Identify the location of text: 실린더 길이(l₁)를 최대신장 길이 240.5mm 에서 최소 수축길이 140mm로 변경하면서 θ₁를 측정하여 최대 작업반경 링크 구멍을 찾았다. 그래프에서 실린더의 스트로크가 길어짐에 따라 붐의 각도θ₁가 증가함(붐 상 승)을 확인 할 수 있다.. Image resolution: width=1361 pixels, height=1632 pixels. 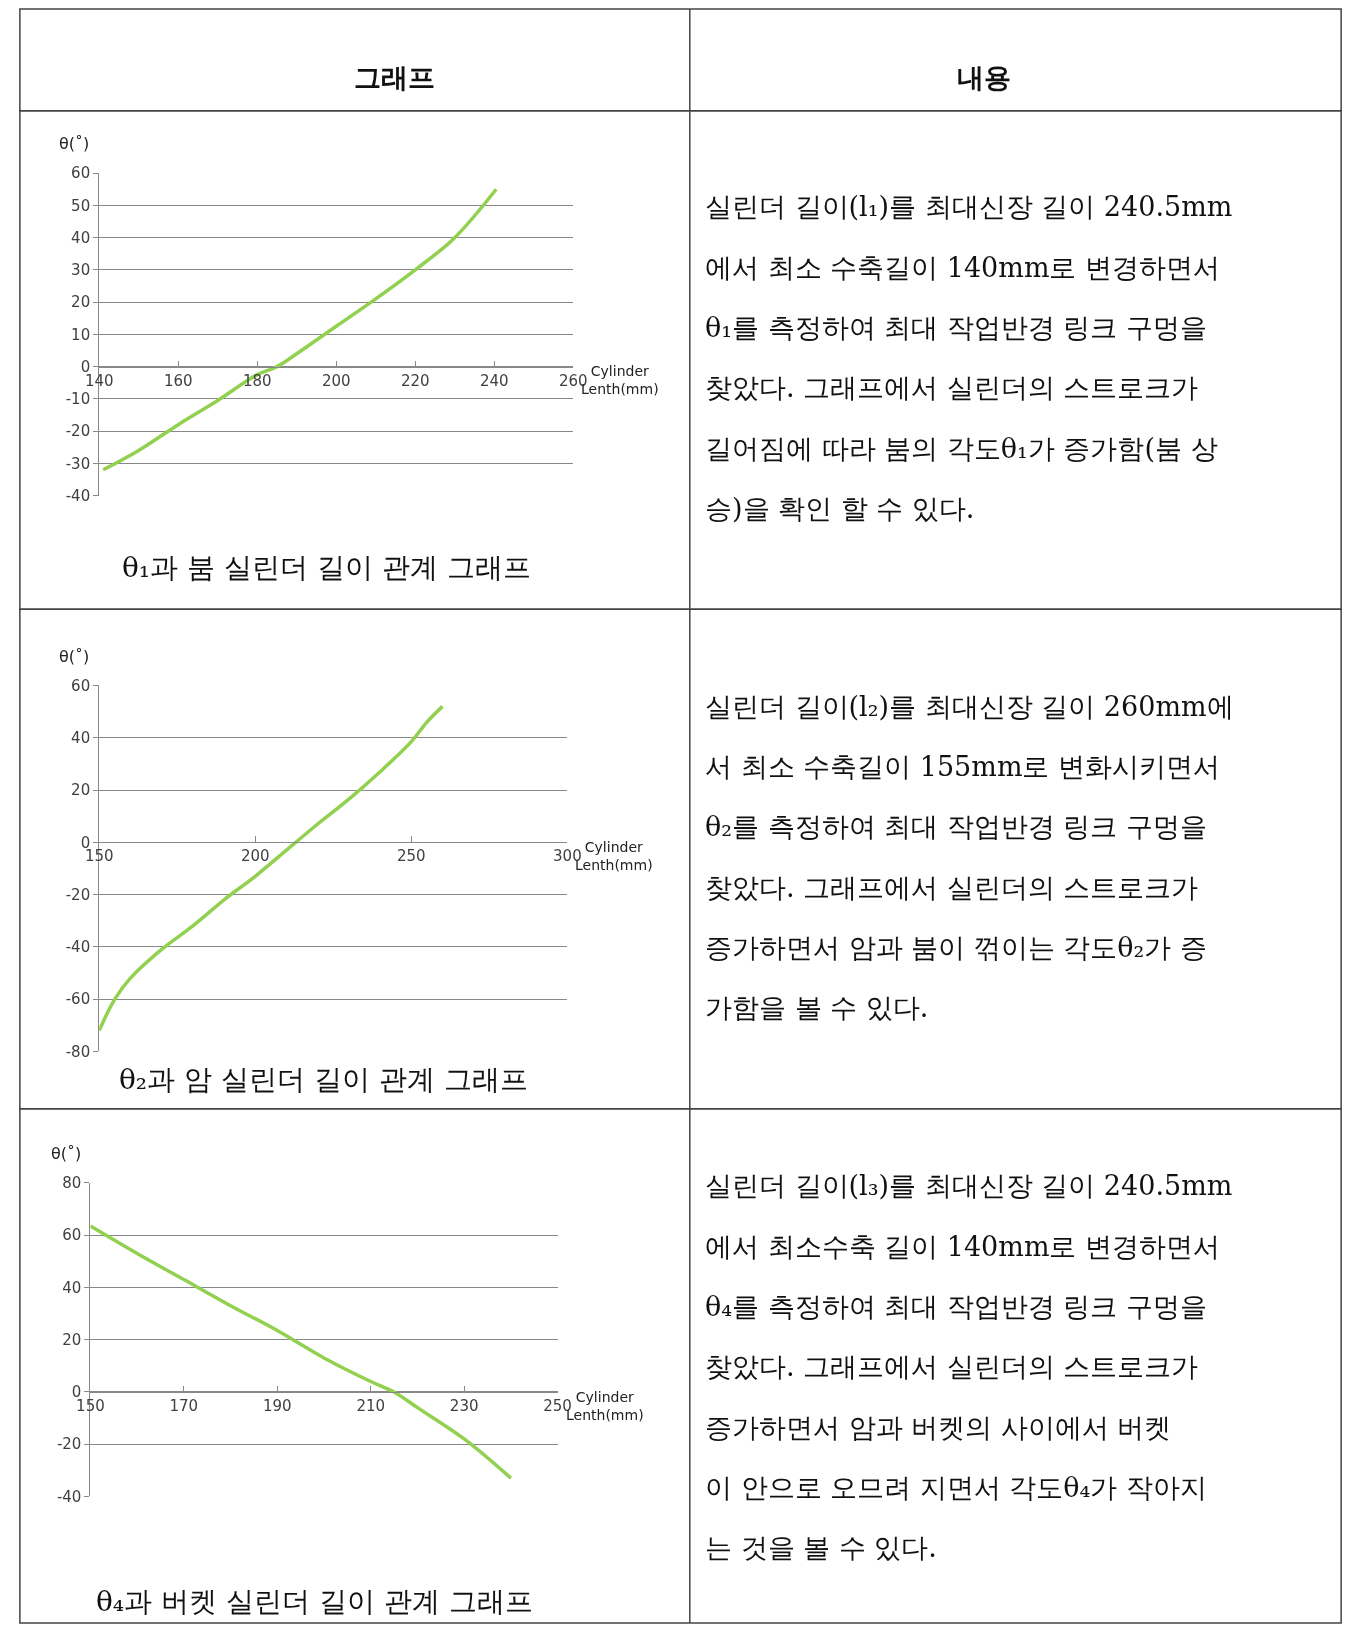
(969, 357).